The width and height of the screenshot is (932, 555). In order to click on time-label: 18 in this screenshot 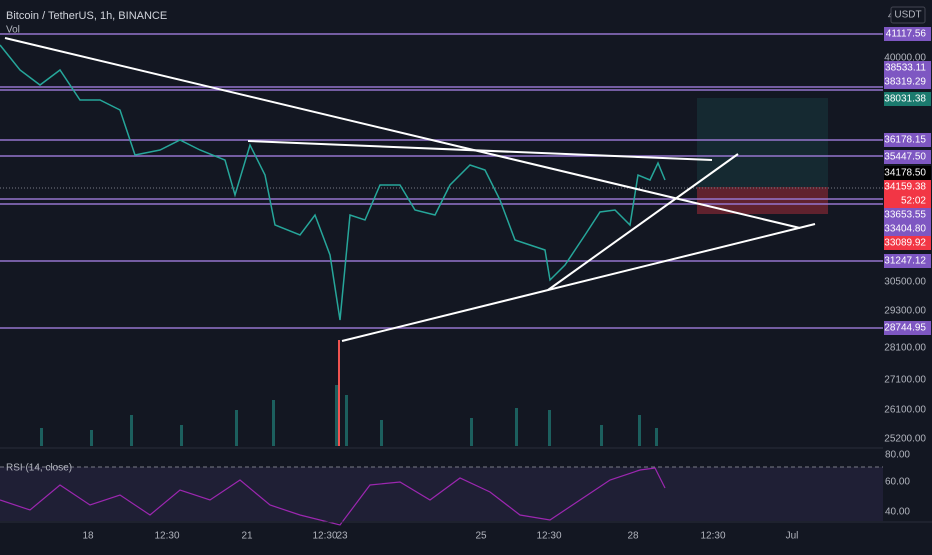, I will do `click(88, 536)`.